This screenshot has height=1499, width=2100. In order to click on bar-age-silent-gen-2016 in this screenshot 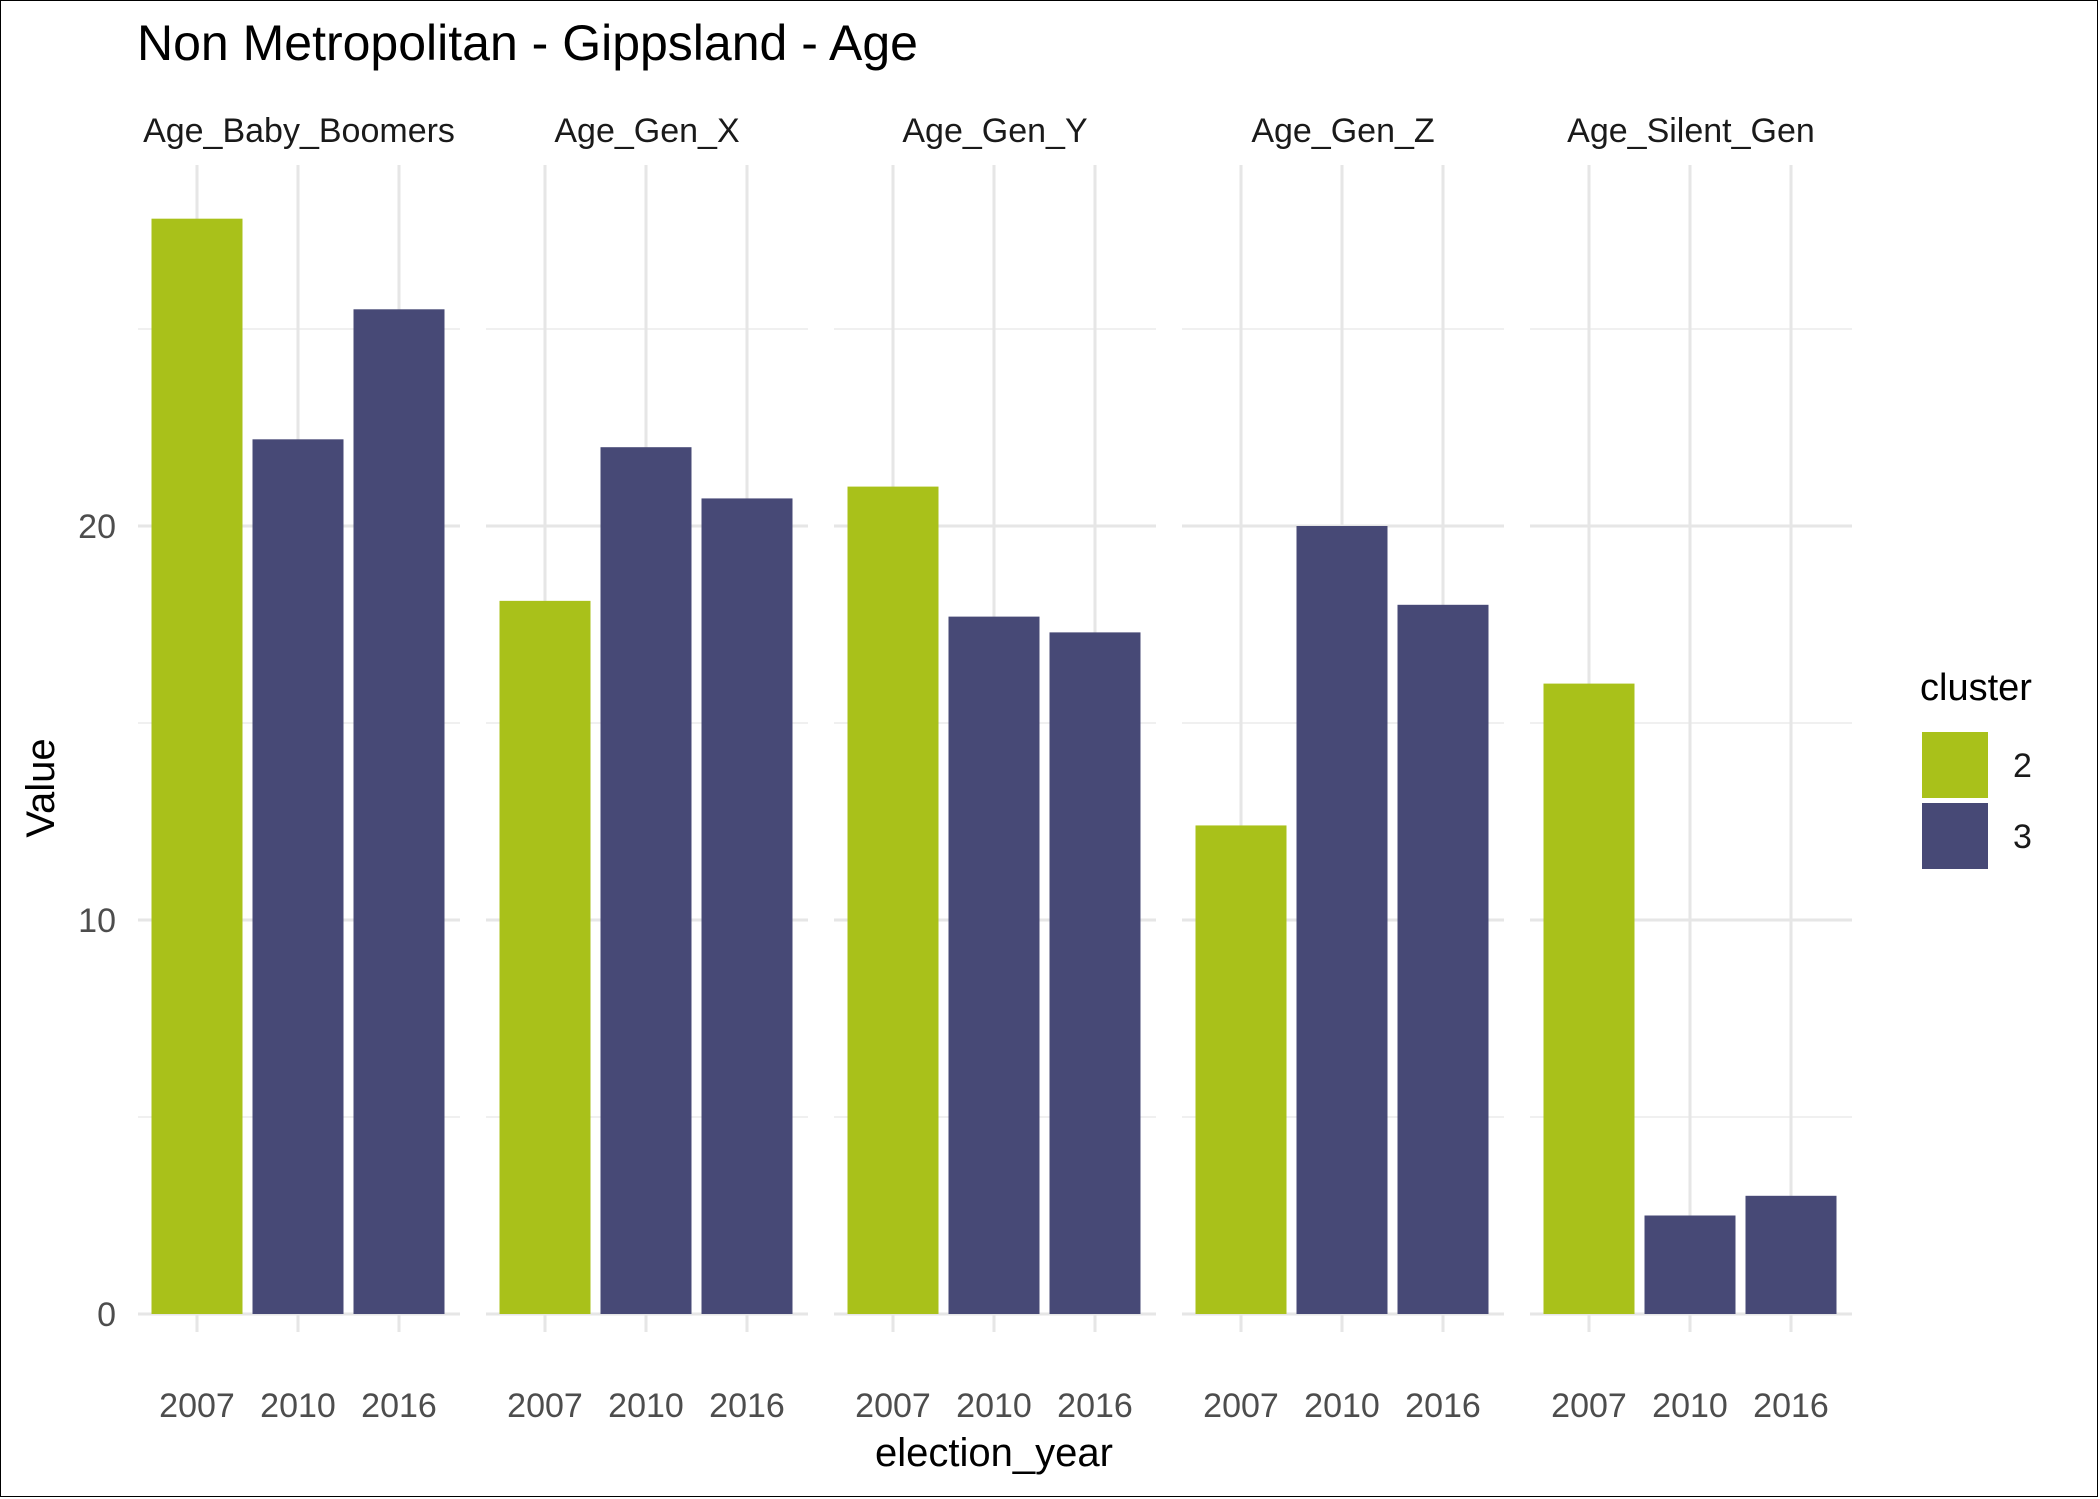, I will do `click(1791, 1254)`.